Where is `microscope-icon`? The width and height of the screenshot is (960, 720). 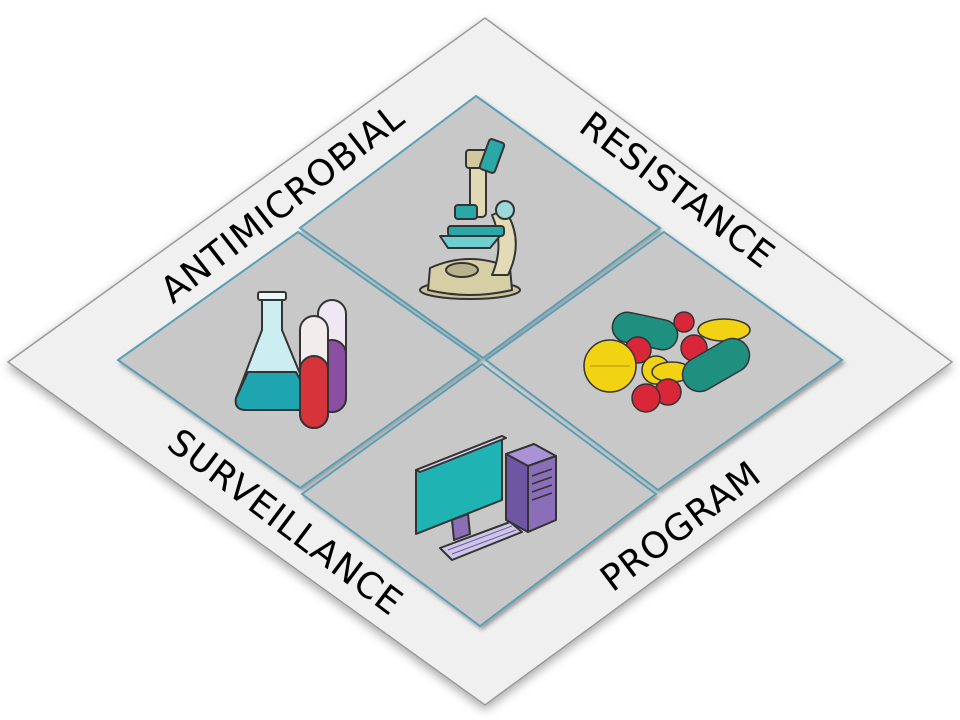
microscope-icon is located at coordinates (470, 219).